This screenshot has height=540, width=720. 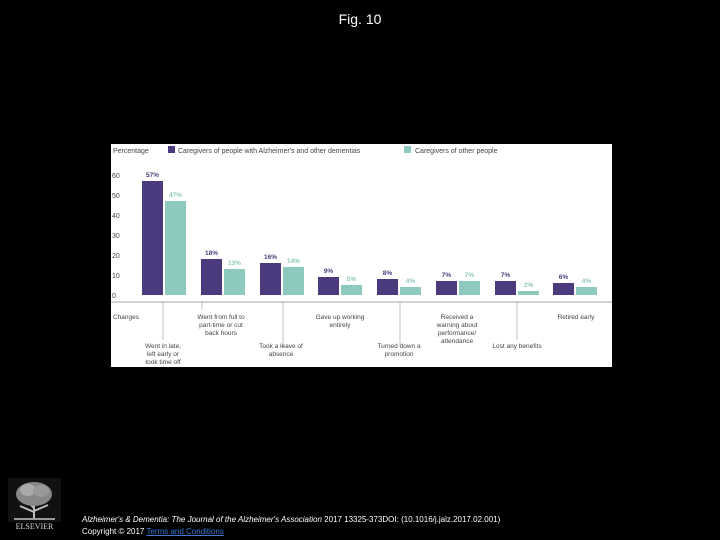 What do you see at coordinates (293, 261) in the screenshot?
I see `data-label: 14%` at bounding box center [293, 261].